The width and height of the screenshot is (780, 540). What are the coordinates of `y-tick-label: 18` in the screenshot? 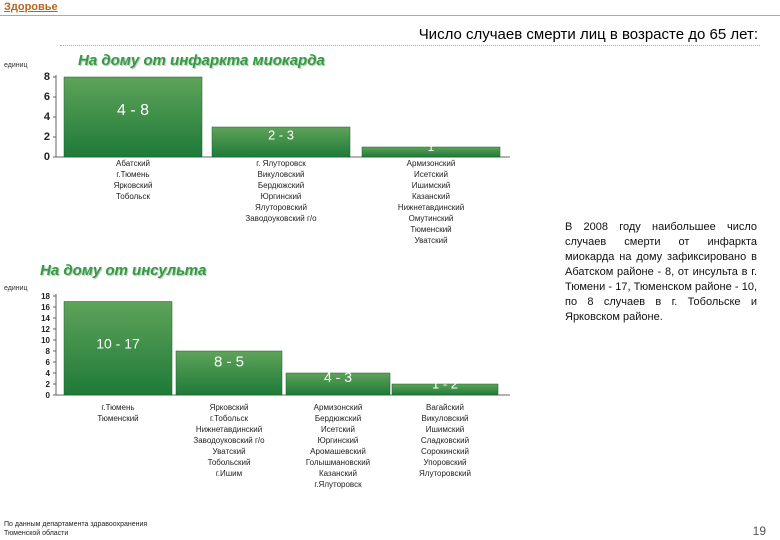 It's located at (45, 296).